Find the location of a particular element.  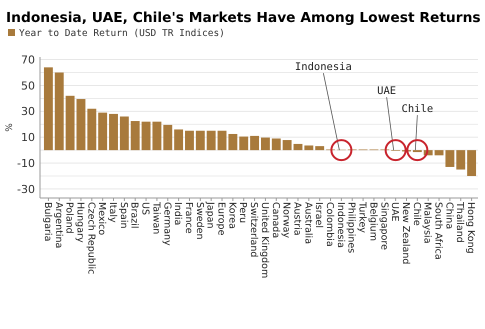

x-tick-label: Thailand is located at coordinates (460, 222).